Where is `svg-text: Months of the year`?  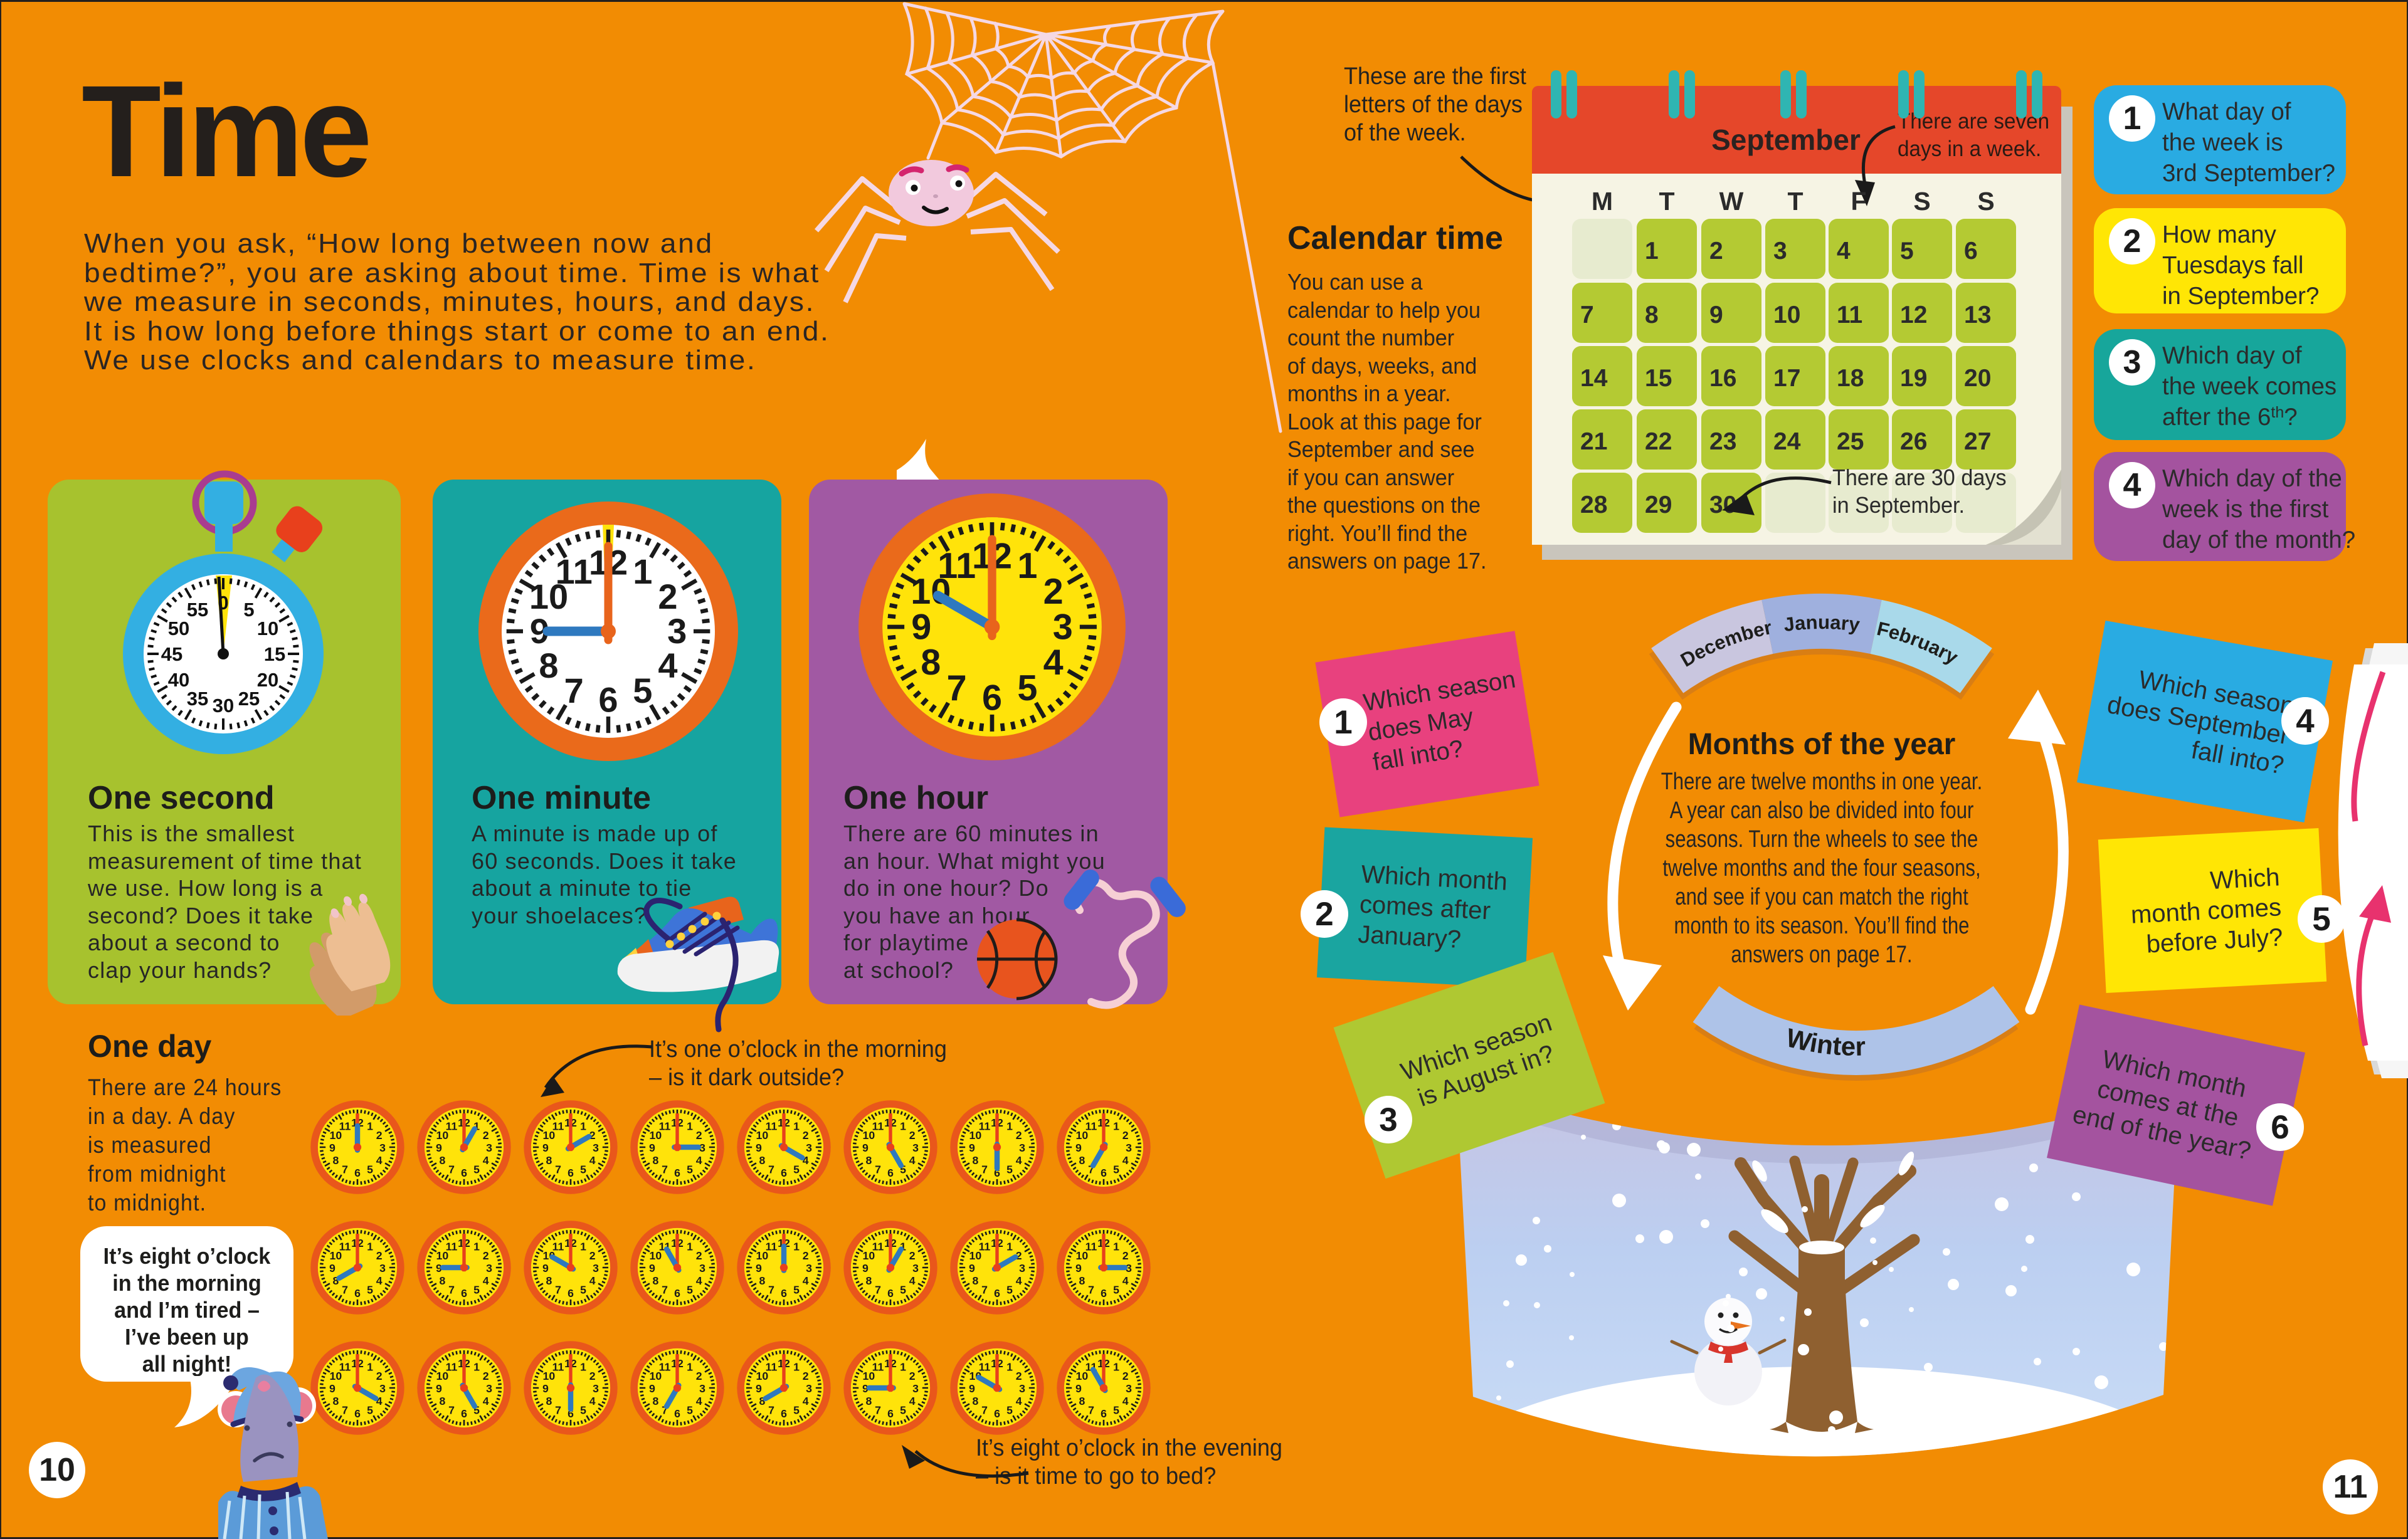
svg-text: Months of the year is located at coordinates (1822, 744).